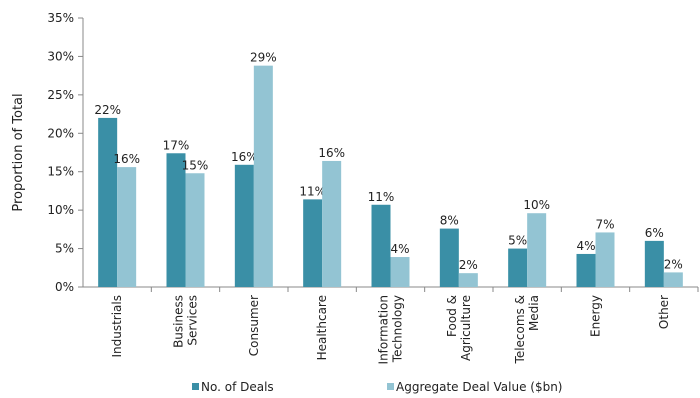 This screenshot has height=398, width=700. Describe the element at coordinates (322, 327) in the screenshot. I see `category-label: Healthcare` at that location.